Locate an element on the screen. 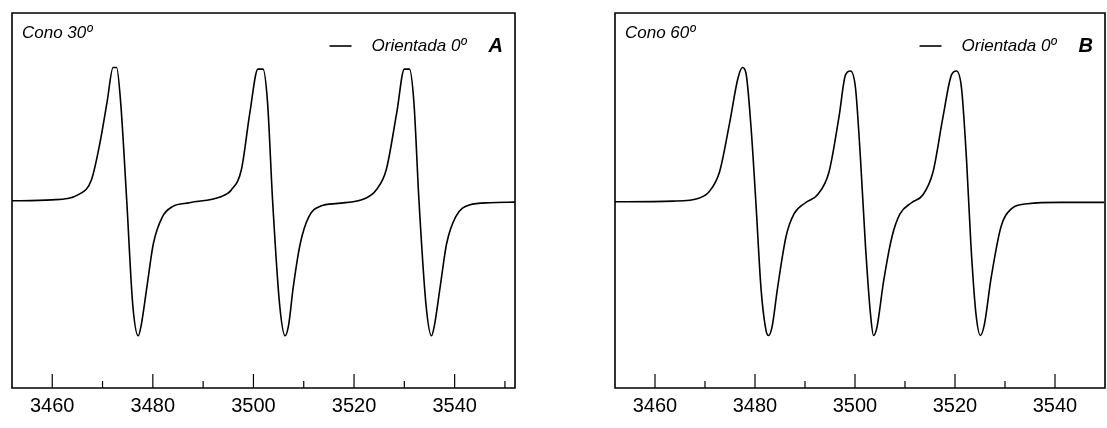 The image size is (1107, 428). text: A is located at coordinates (495, 44).